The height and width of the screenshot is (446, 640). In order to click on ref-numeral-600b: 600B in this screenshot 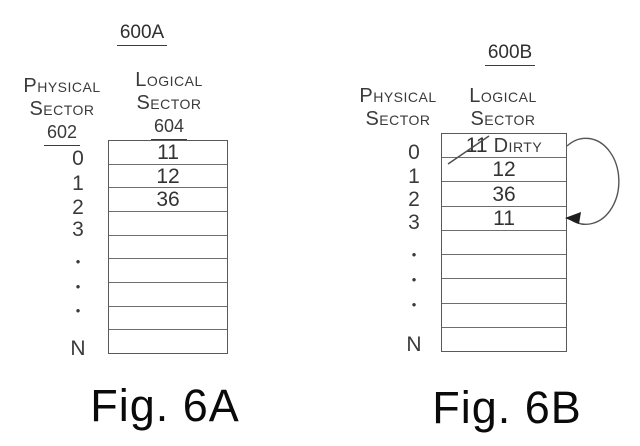, I will do `click(510, 54)`.